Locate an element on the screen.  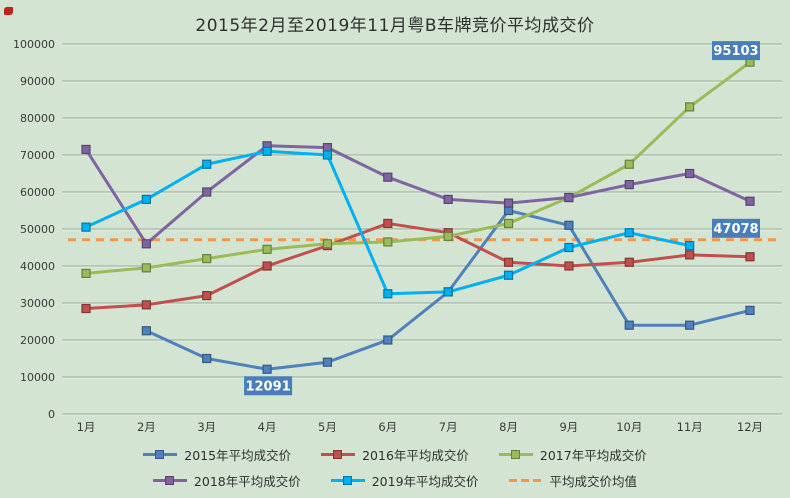
legend-row-1: 2015年平均成交价 2016年平均成交价 2017年平均成交价 is located at coordinates (395, 454).